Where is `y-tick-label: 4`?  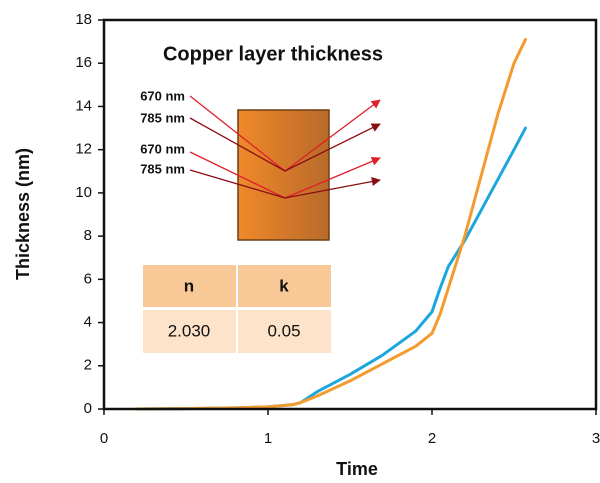 y-tick-label: 4 is located at coordinates (88, 322).